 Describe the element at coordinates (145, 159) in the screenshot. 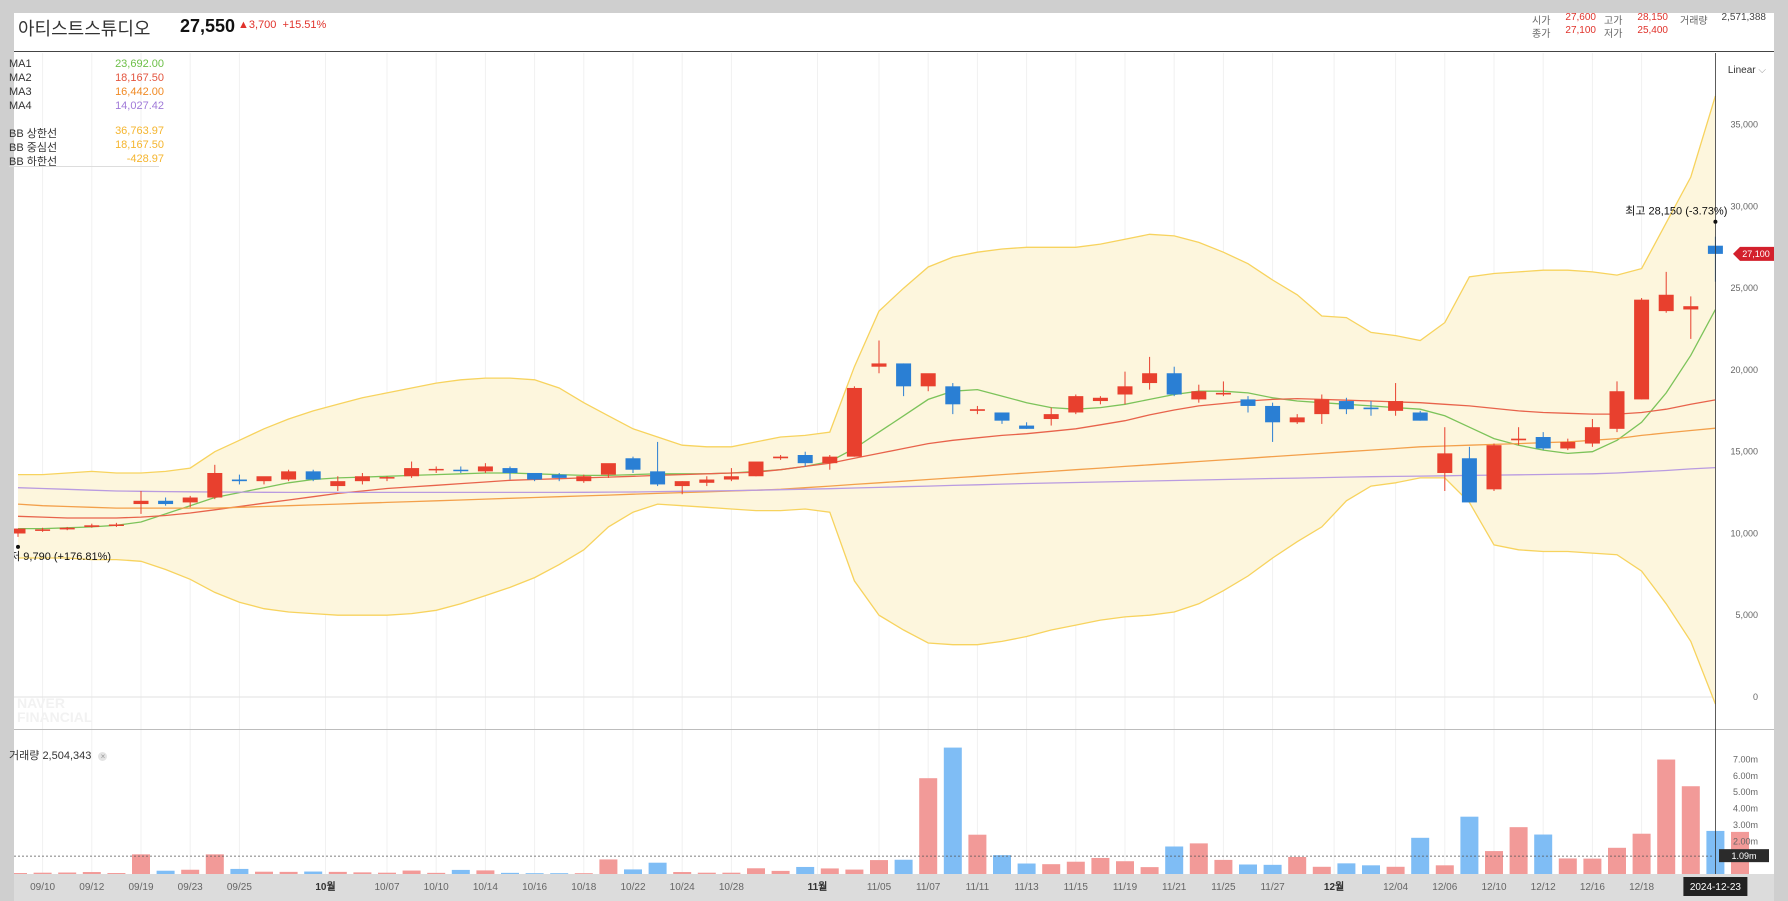

I see `legend-item-value: -428.97` at that location.